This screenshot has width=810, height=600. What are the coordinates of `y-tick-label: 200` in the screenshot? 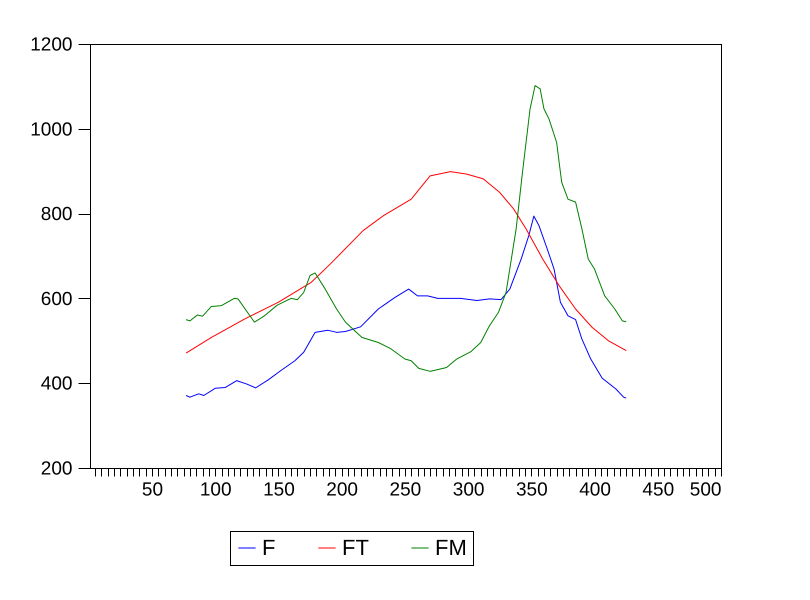 It's located at (56, 469).